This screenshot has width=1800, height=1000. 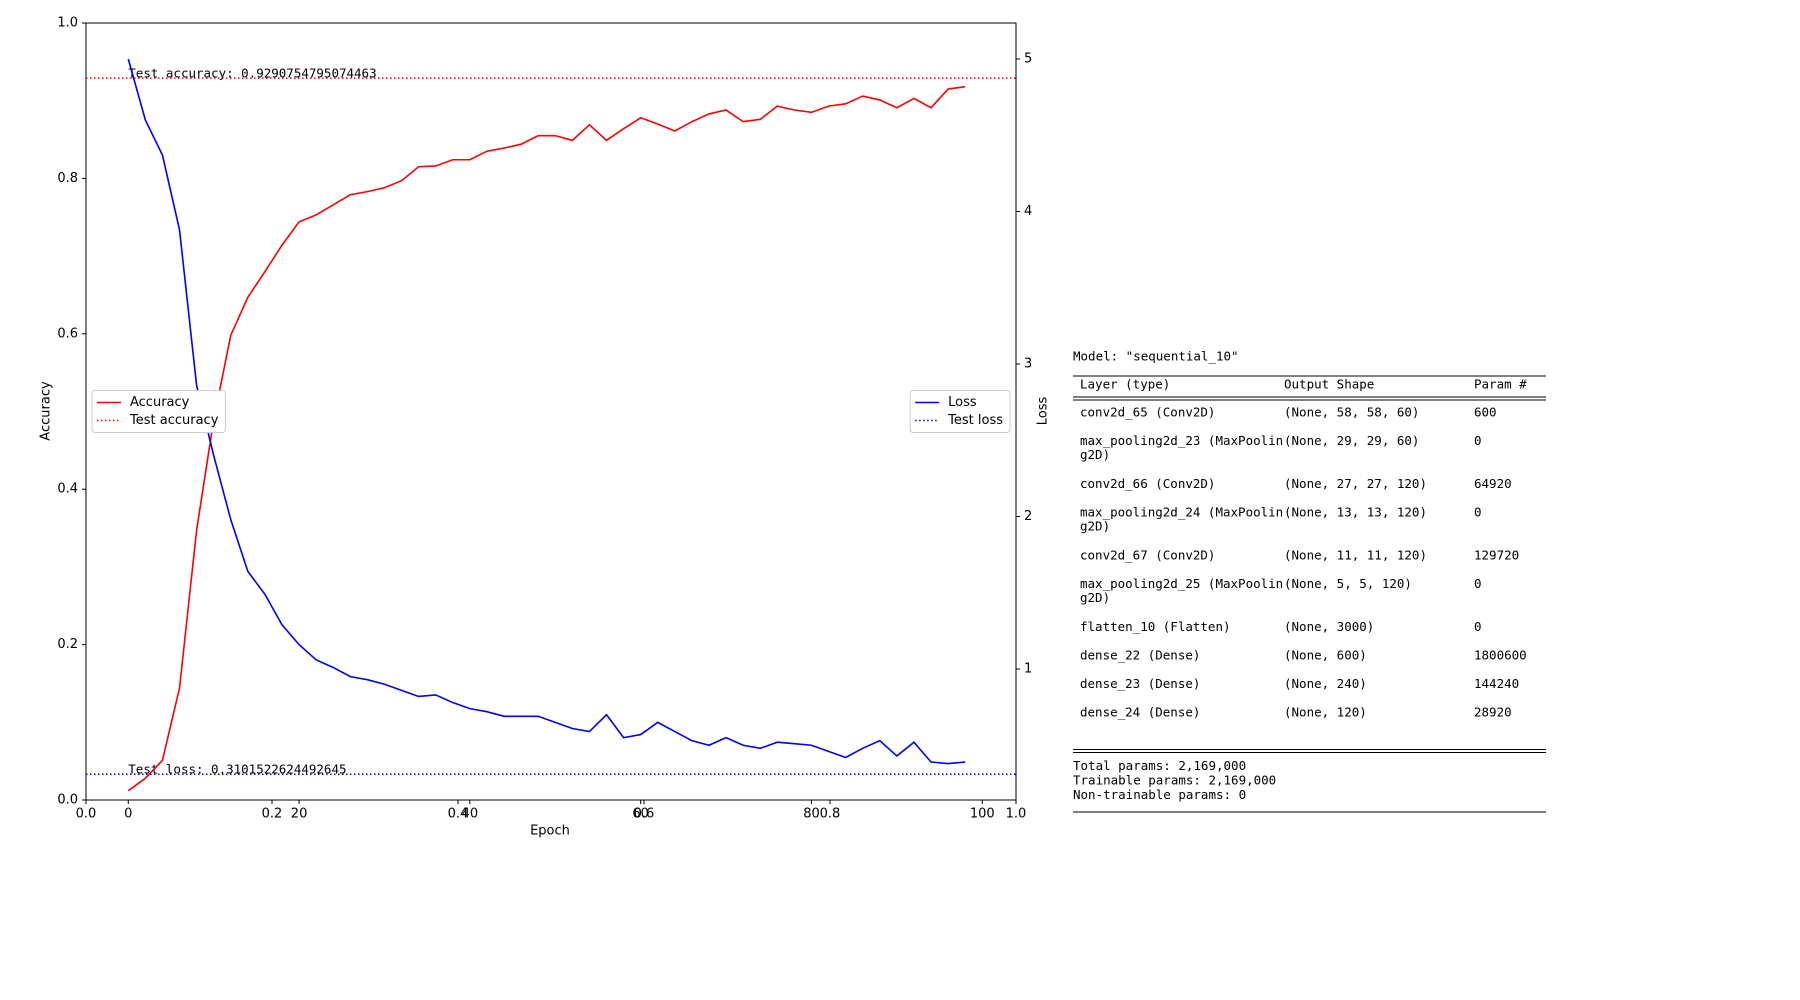 I want to click on x-tick-label: 0.4, so click(x=458, y=814).